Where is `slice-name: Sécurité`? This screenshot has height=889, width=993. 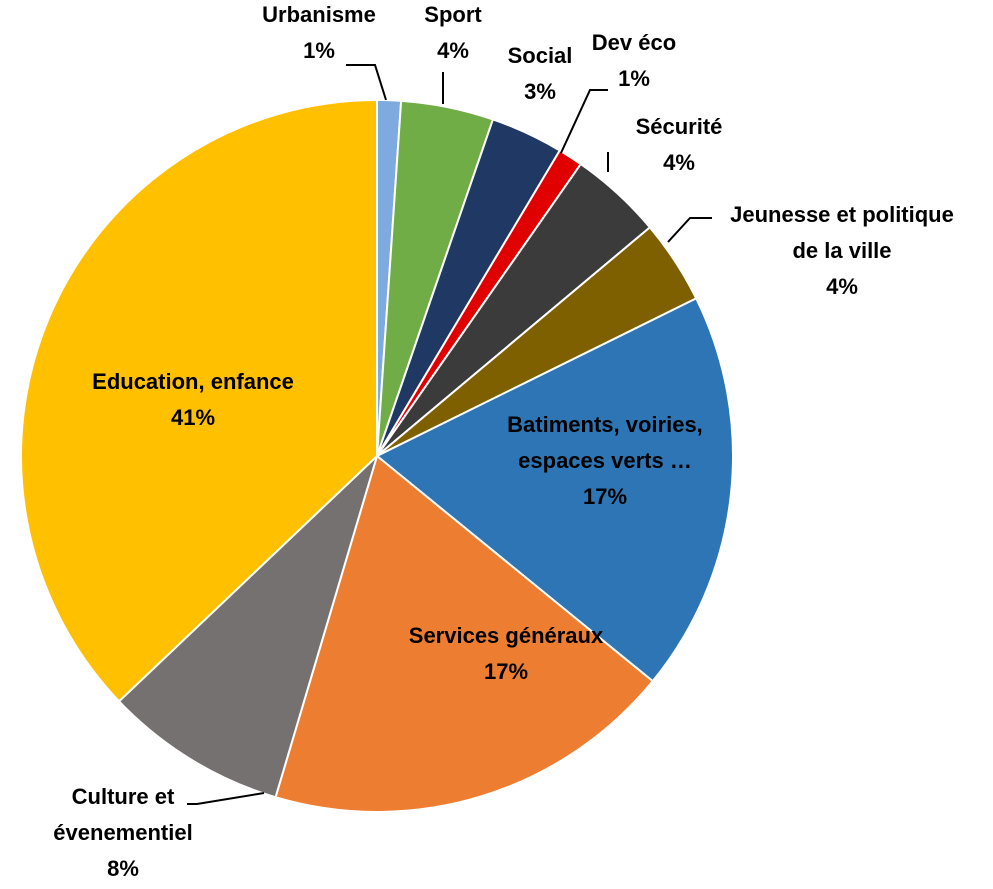 slice-name: Sécurité is located at coordinates (679, 126).